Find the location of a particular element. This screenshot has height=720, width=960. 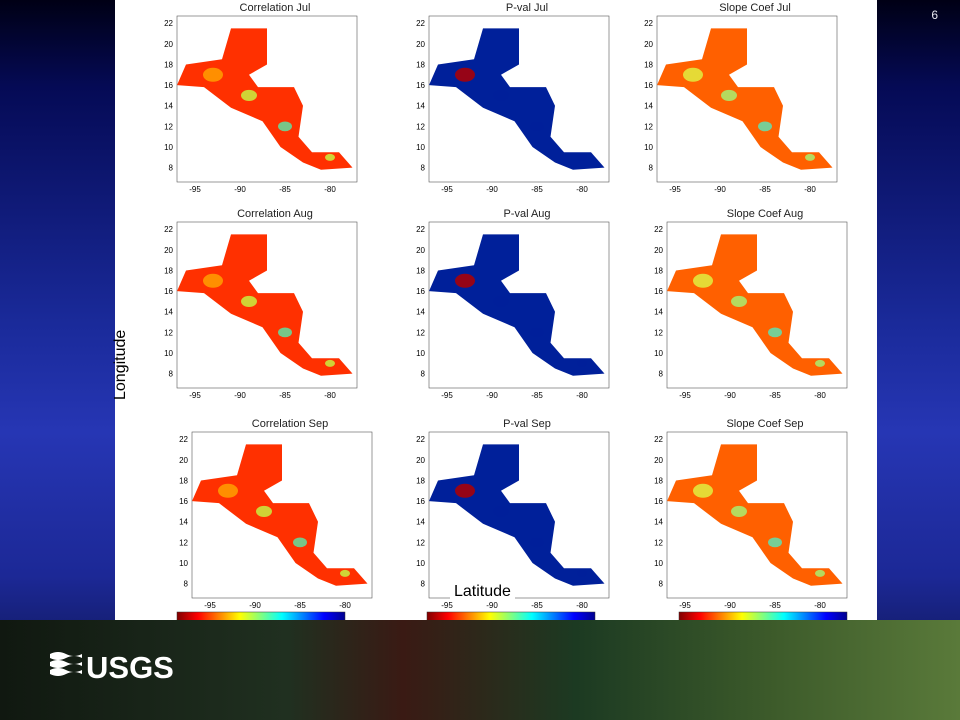

map-title: Slope Coef Aug is located at coordinates (765, 214).